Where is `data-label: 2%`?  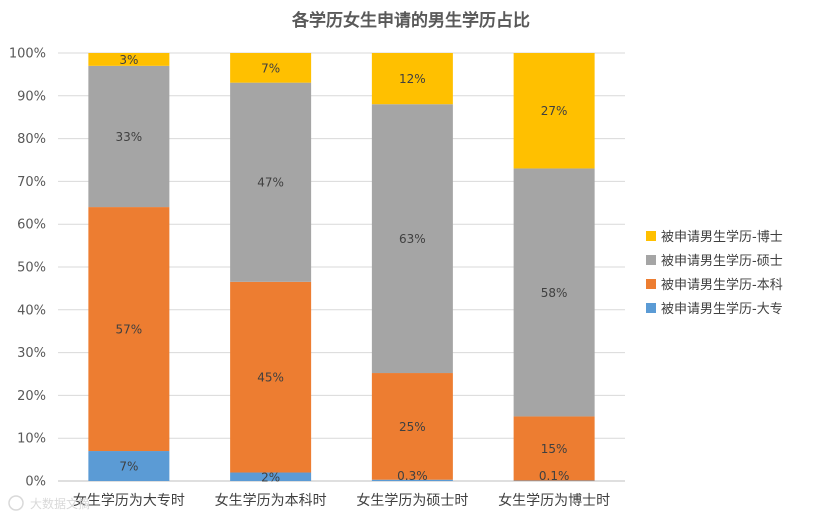 data-label: 2% is located at coordinates (270, 477).